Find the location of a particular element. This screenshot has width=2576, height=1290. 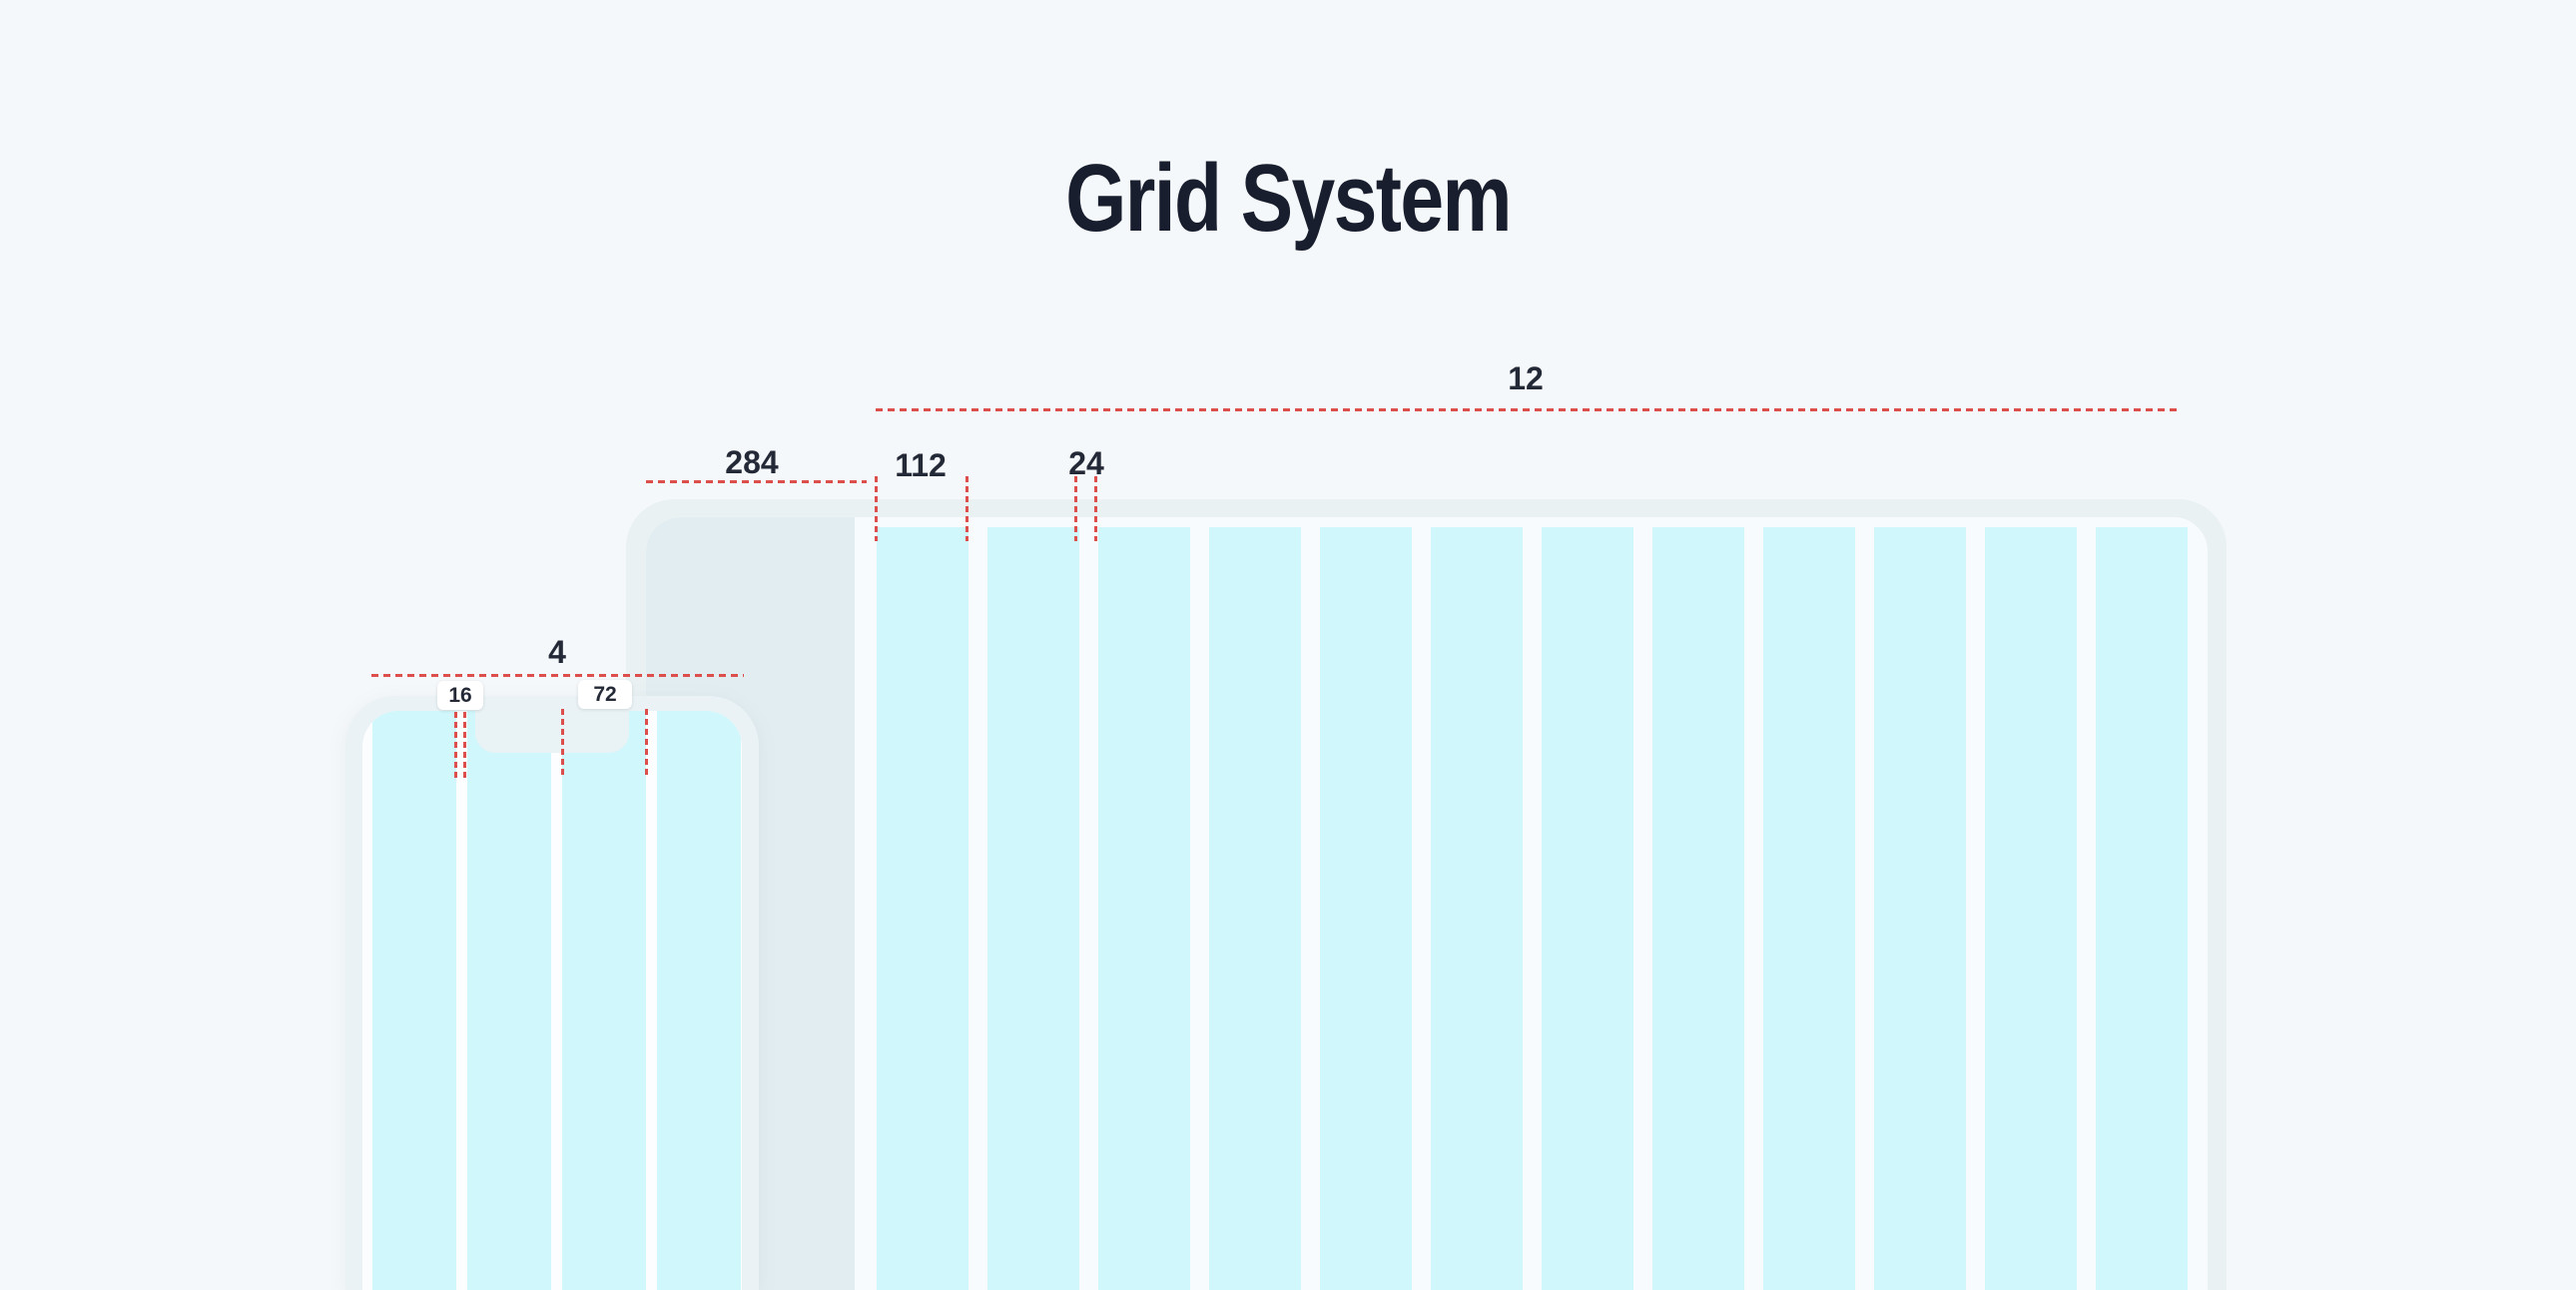

phone-notch is located at coordinates (552, 732).